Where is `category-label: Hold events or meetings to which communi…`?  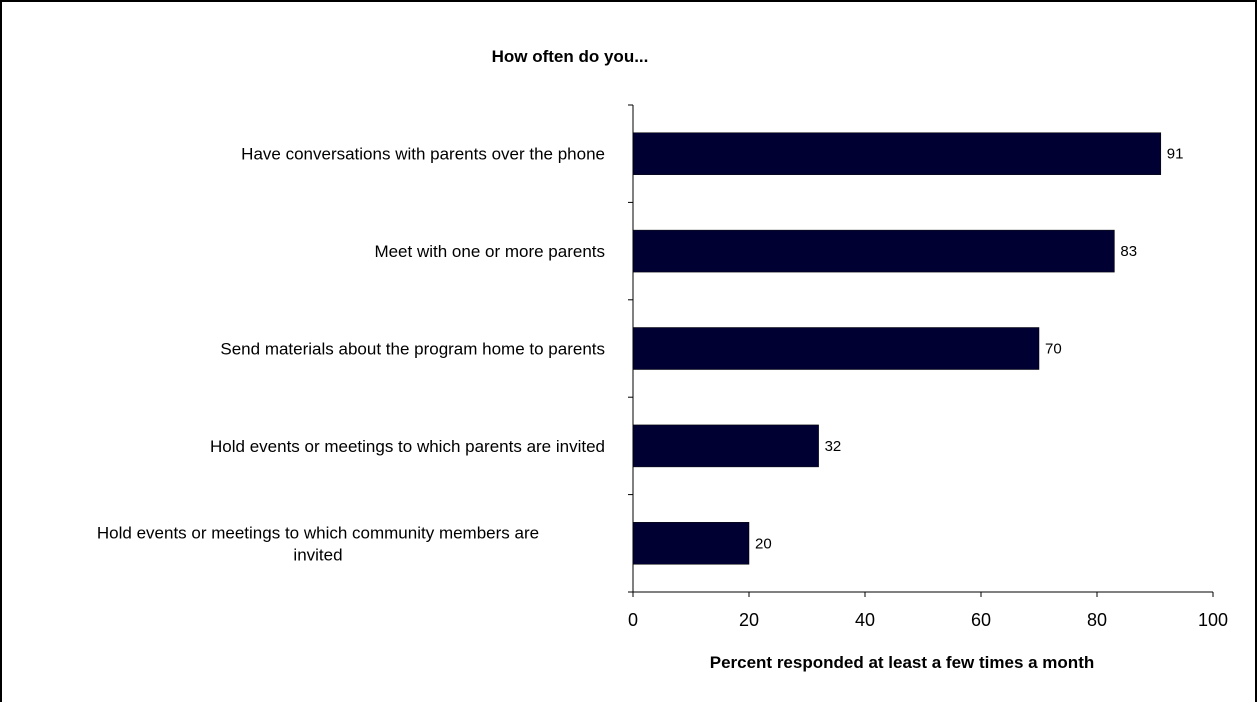 category-label: Hold events or meetings to which communi… is located at coordinates (318, 543).